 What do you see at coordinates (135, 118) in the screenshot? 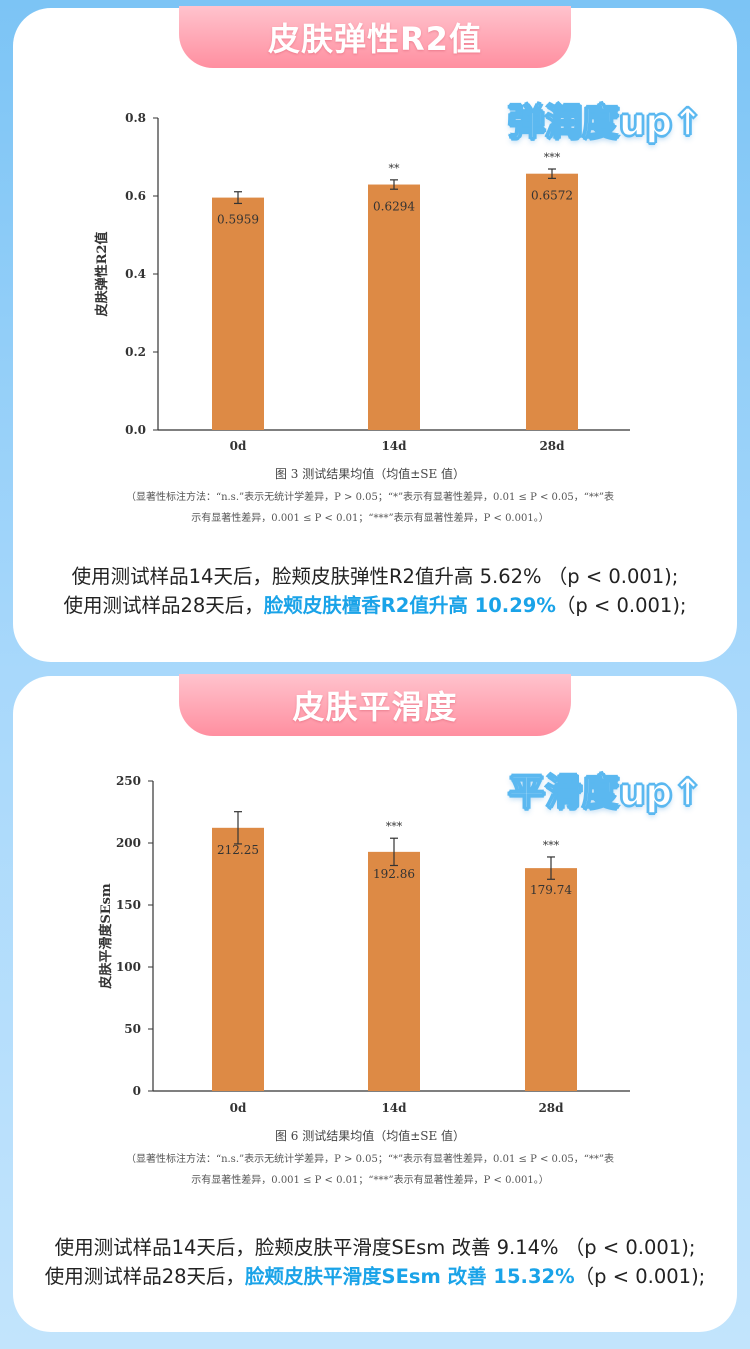
I see `y-tick-label: 0.8` at bounding box center [135, 118].